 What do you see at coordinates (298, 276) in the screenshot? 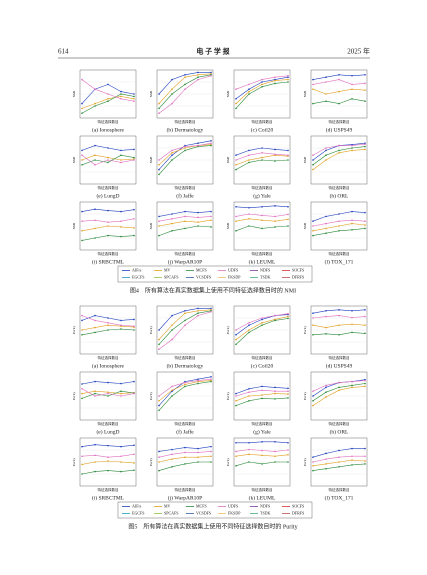
I see `legend-label: DFRFS` at bounding box center [298, 276].